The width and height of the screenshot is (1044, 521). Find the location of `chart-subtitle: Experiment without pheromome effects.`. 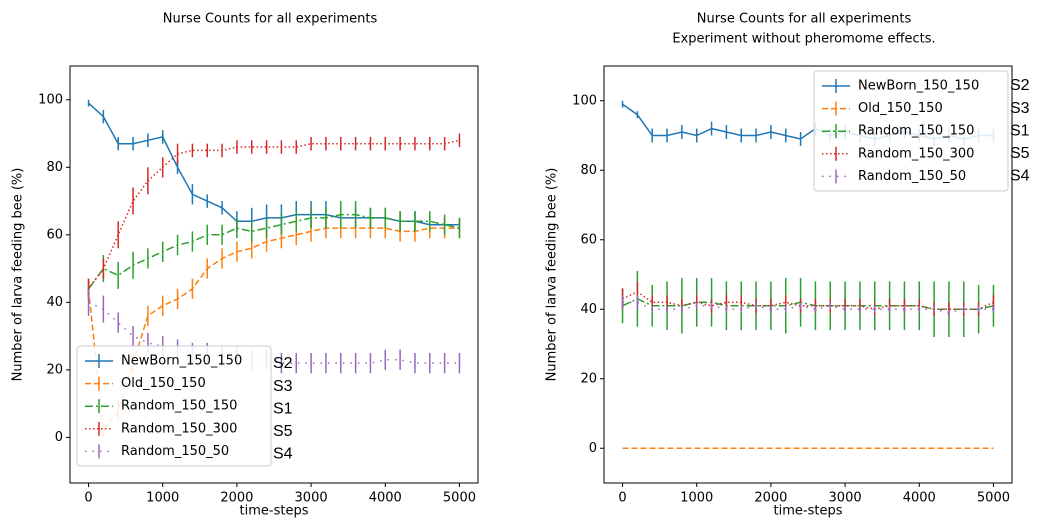

chart-subtitle: Experiment without pheromome effects. is located at coordinates (803, 39).